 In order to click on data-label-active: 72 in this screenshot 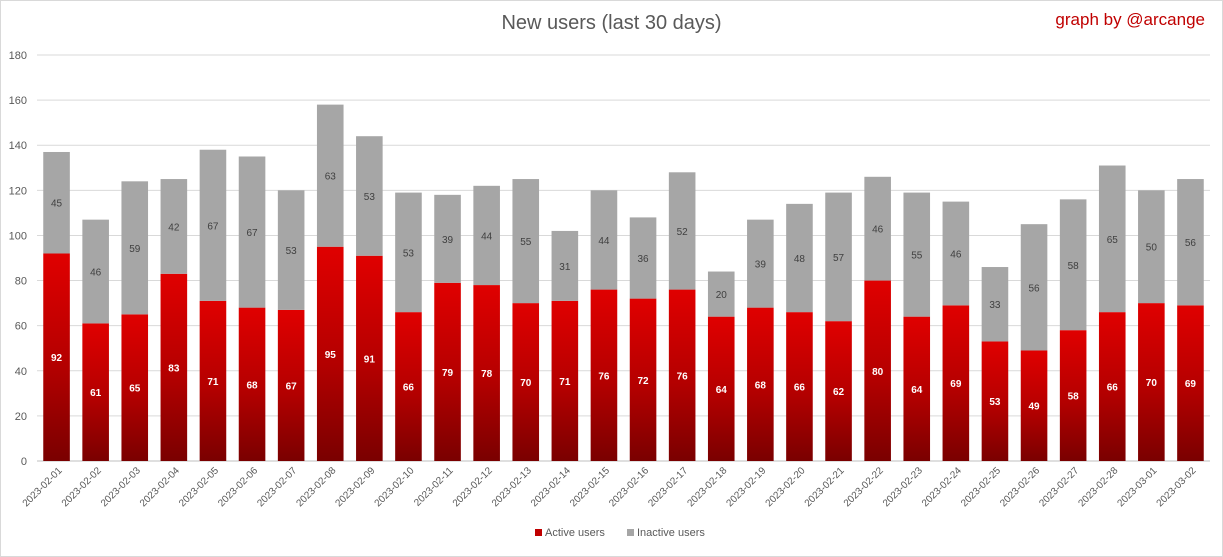, I will do `click(643, 381)`.